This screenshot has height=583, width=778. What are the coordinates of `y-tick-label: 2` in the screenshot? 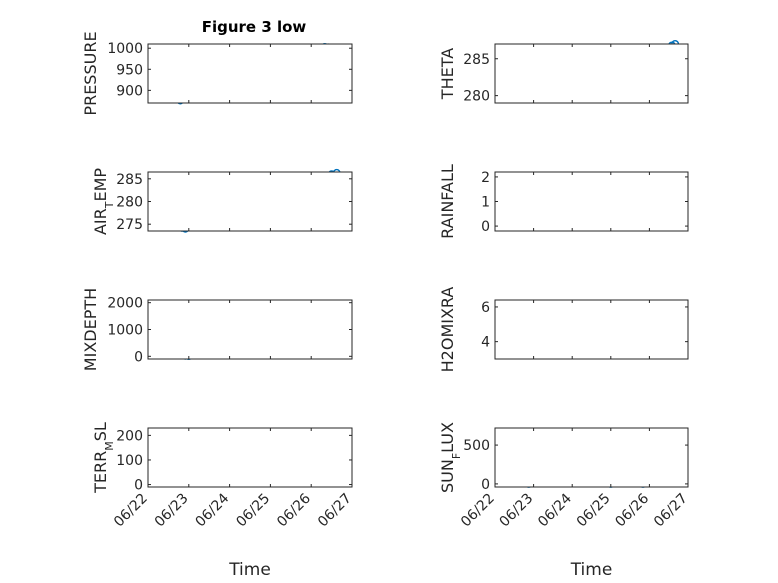 It's located at (485, 178).